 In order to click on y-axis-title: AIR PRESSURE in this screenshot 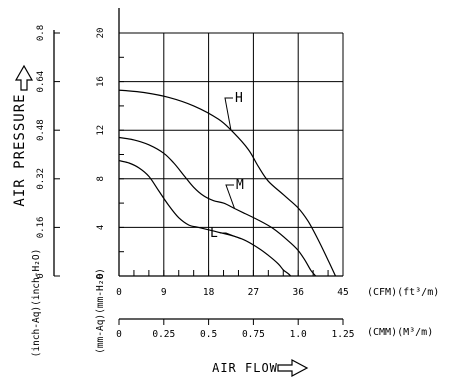, I will do `click(20, 149)`.